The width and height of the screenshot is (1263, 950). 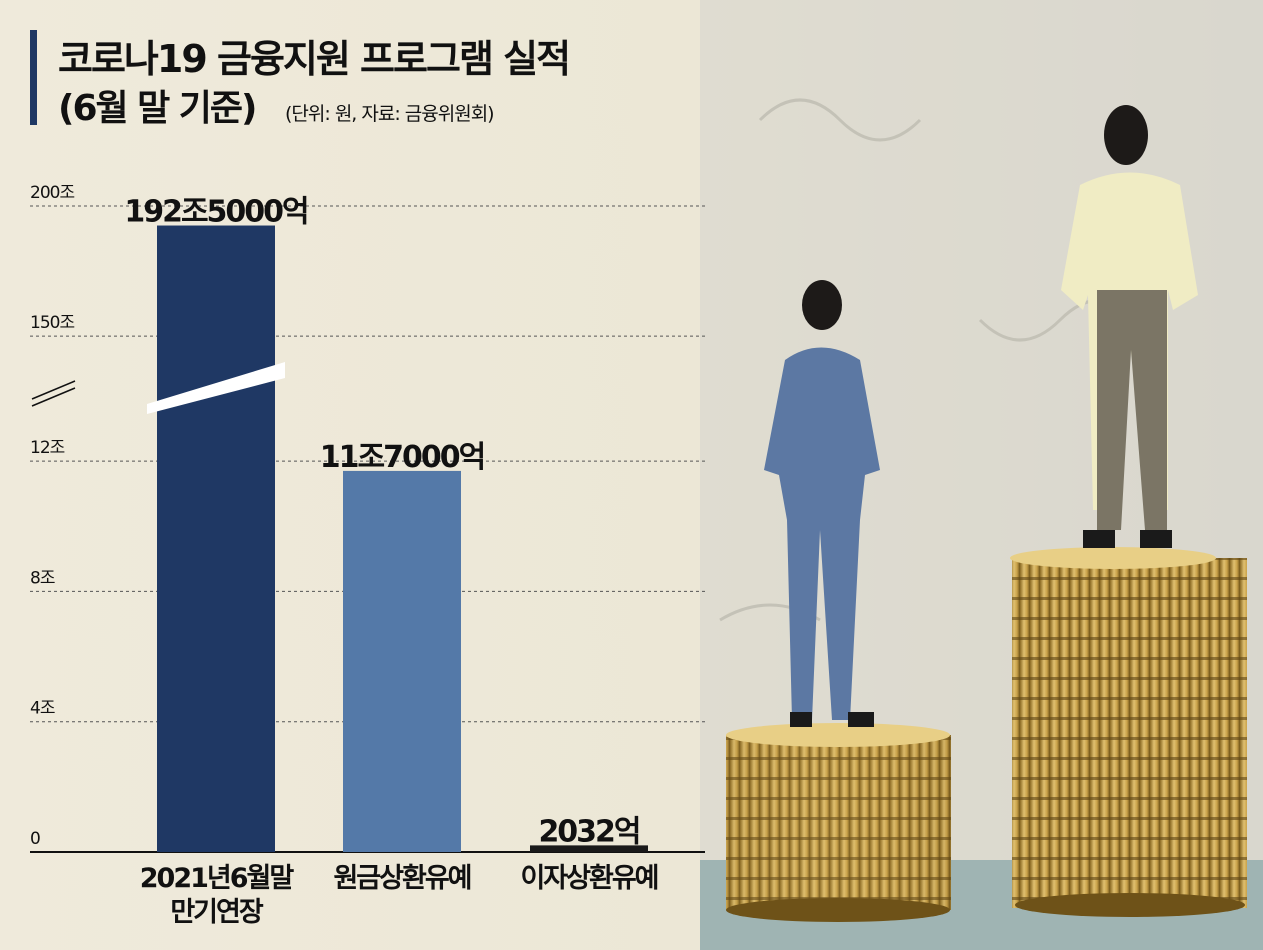 I want to click on value-label: 11조7000억, so click(x=402, y=457).